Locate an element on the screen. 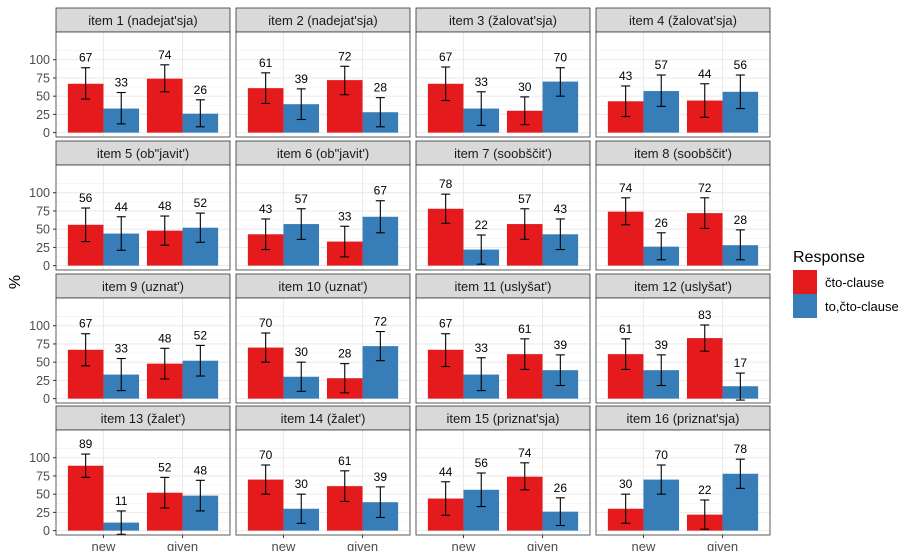 The height and width of the screenshot is (551, 902). facet-panel: item 15 (priznat'sja) 44 56 74 26 new given is located at coordinates (503, 478).